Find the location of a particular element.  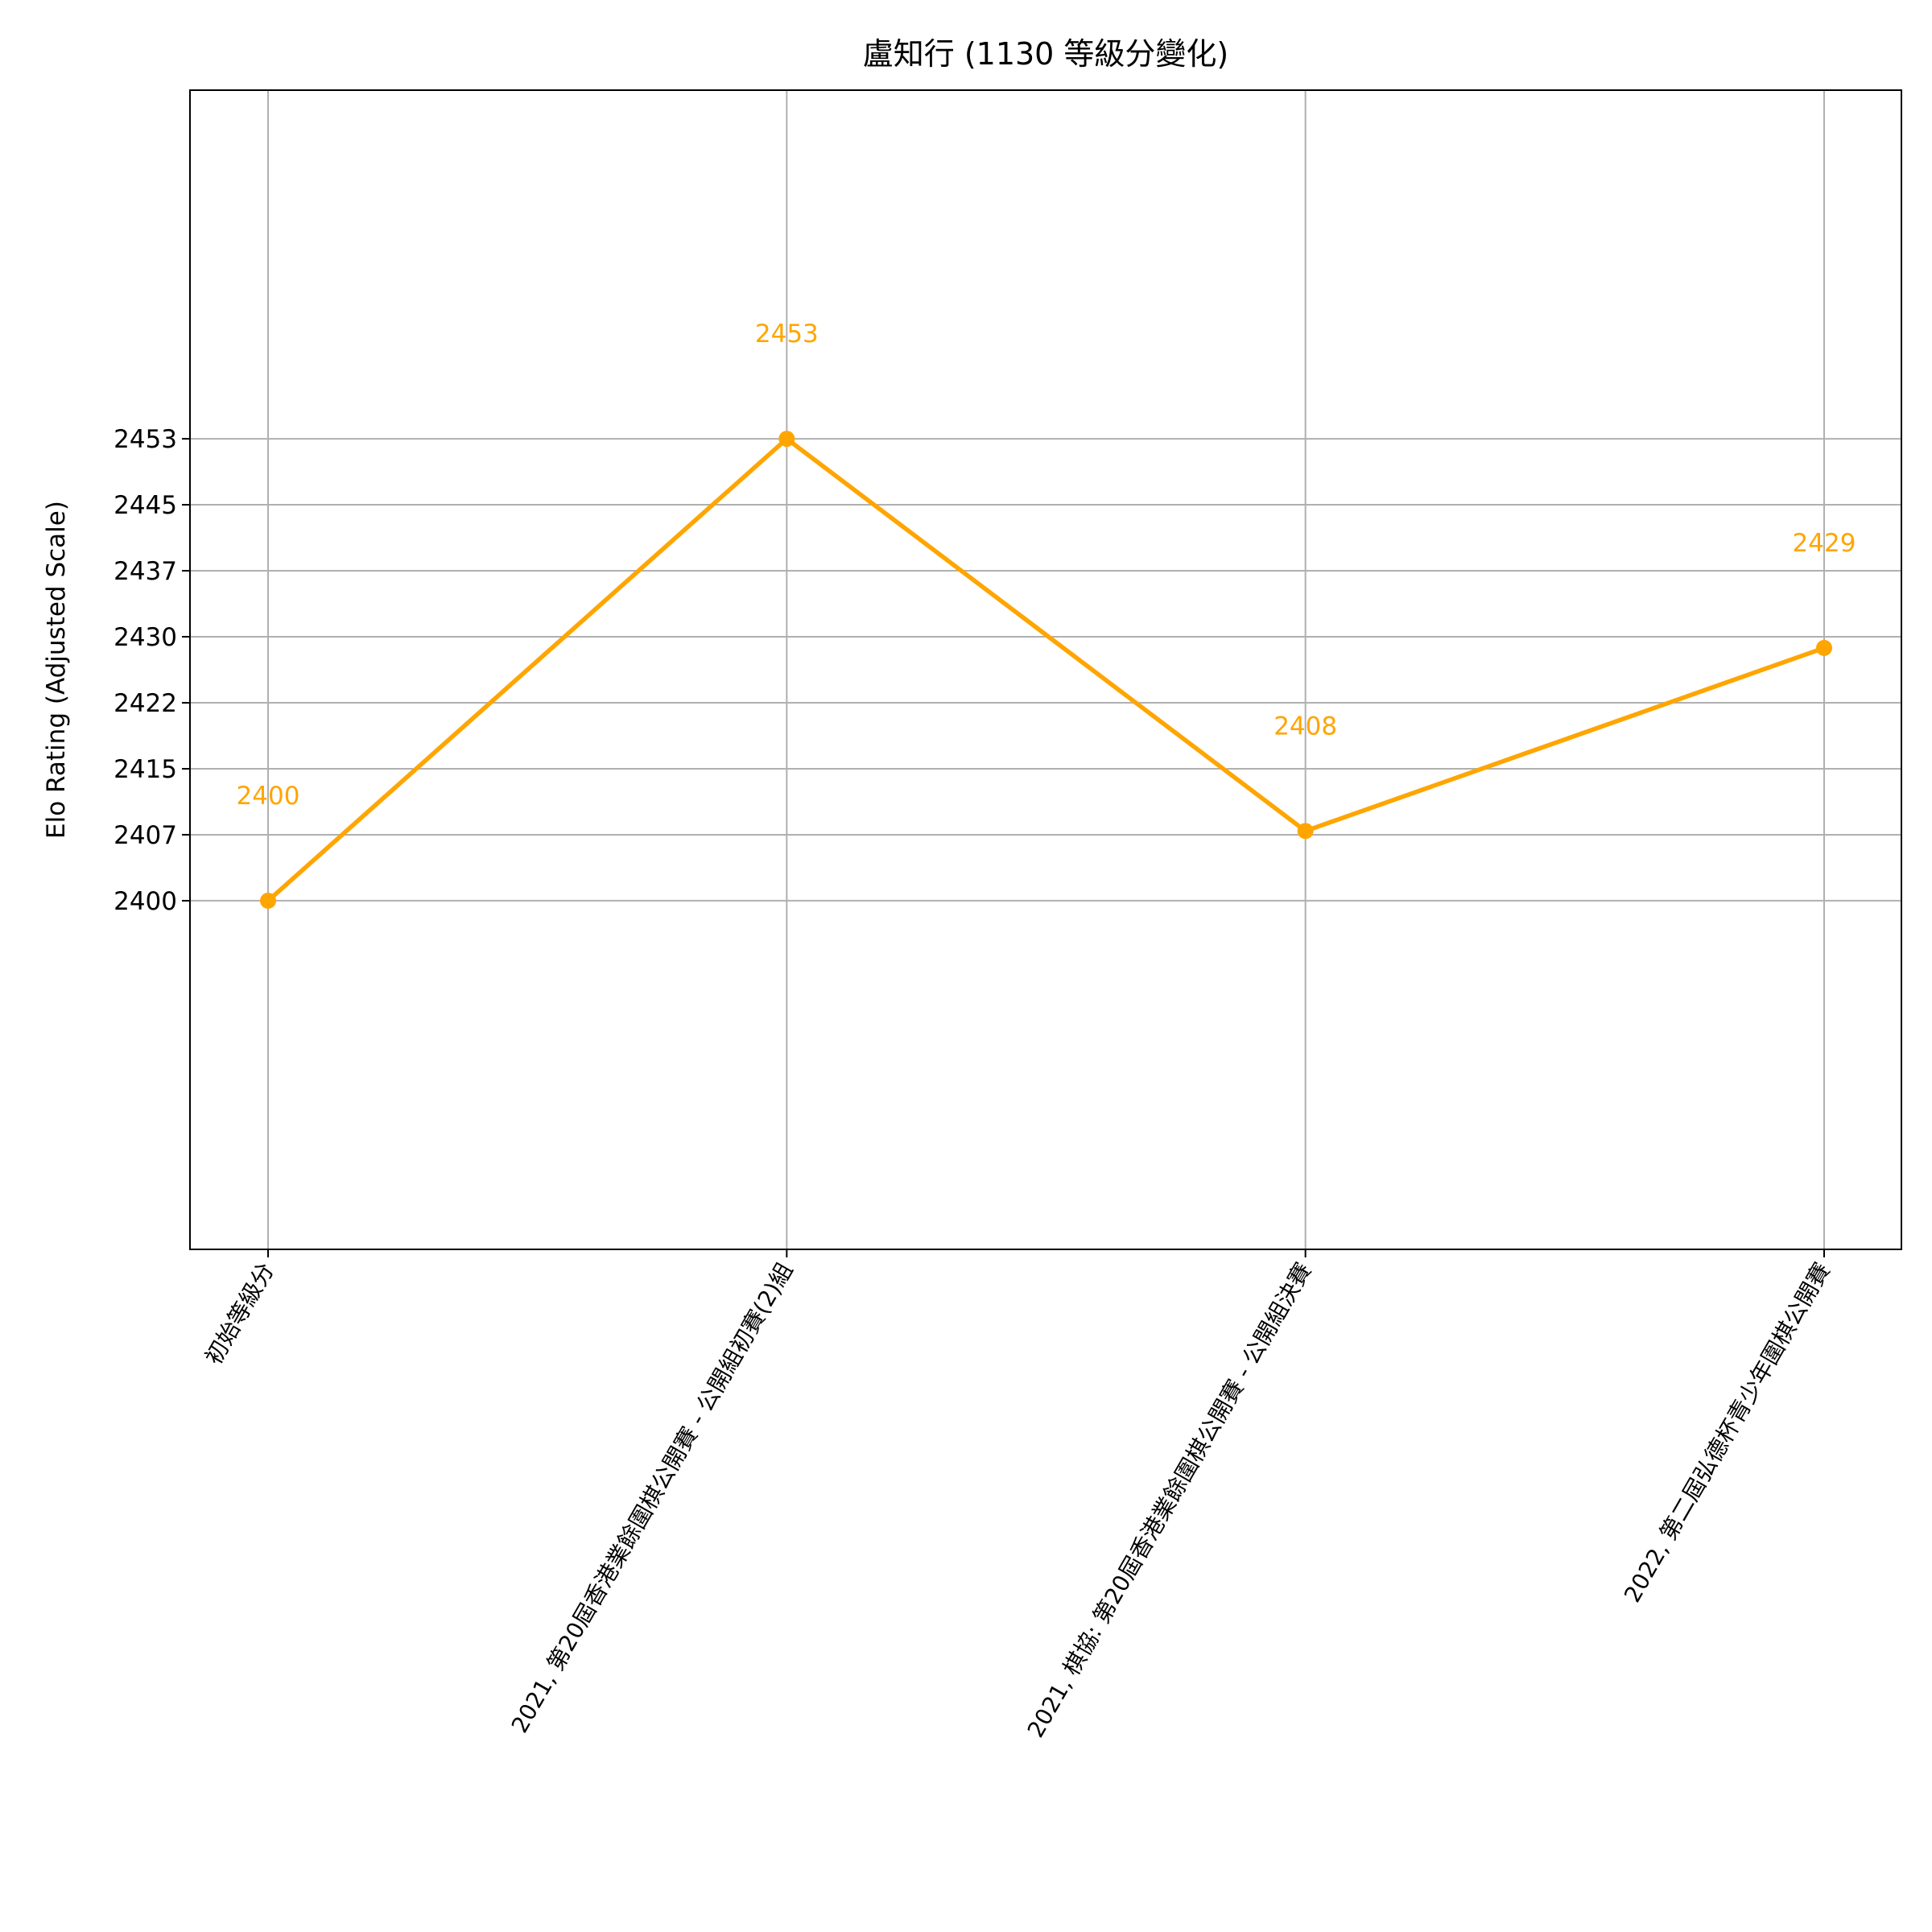

y-tick-label: 2445 is located at coordinates (145, 505).